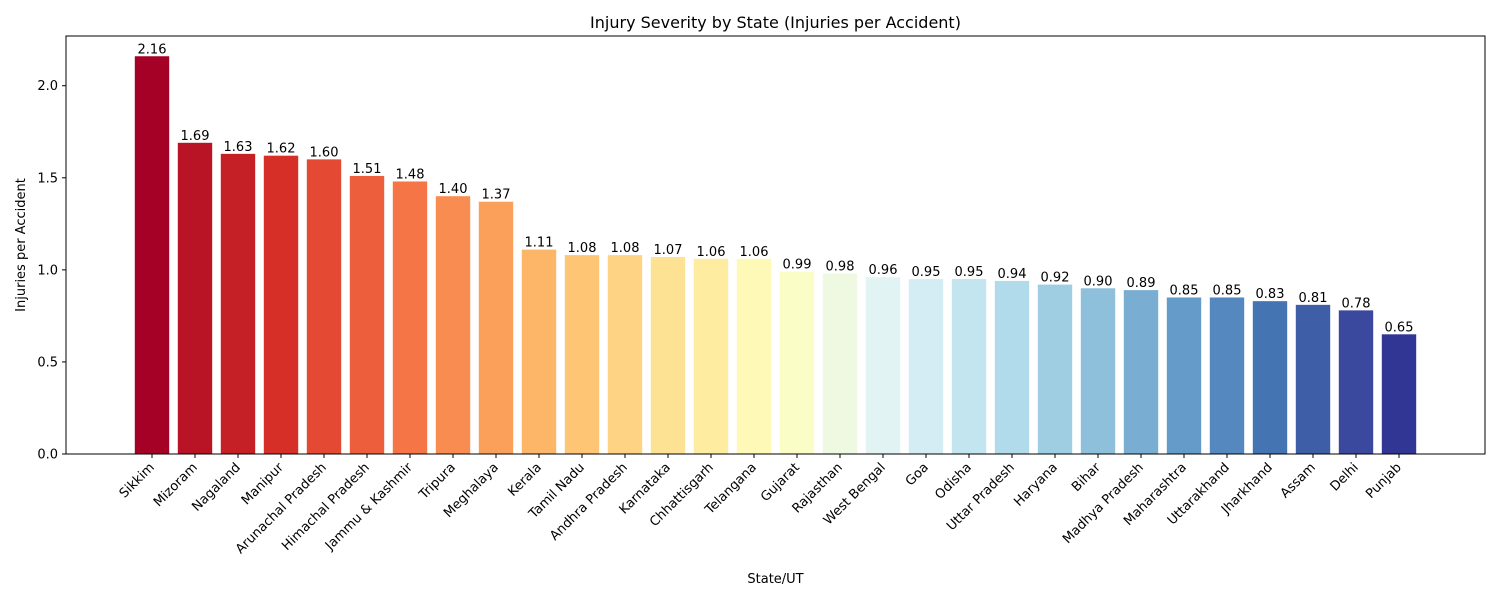  Describe the element at coordinates (496, 195) in the screenshot. I see `bar-value-label-8: 1.37` at that location.